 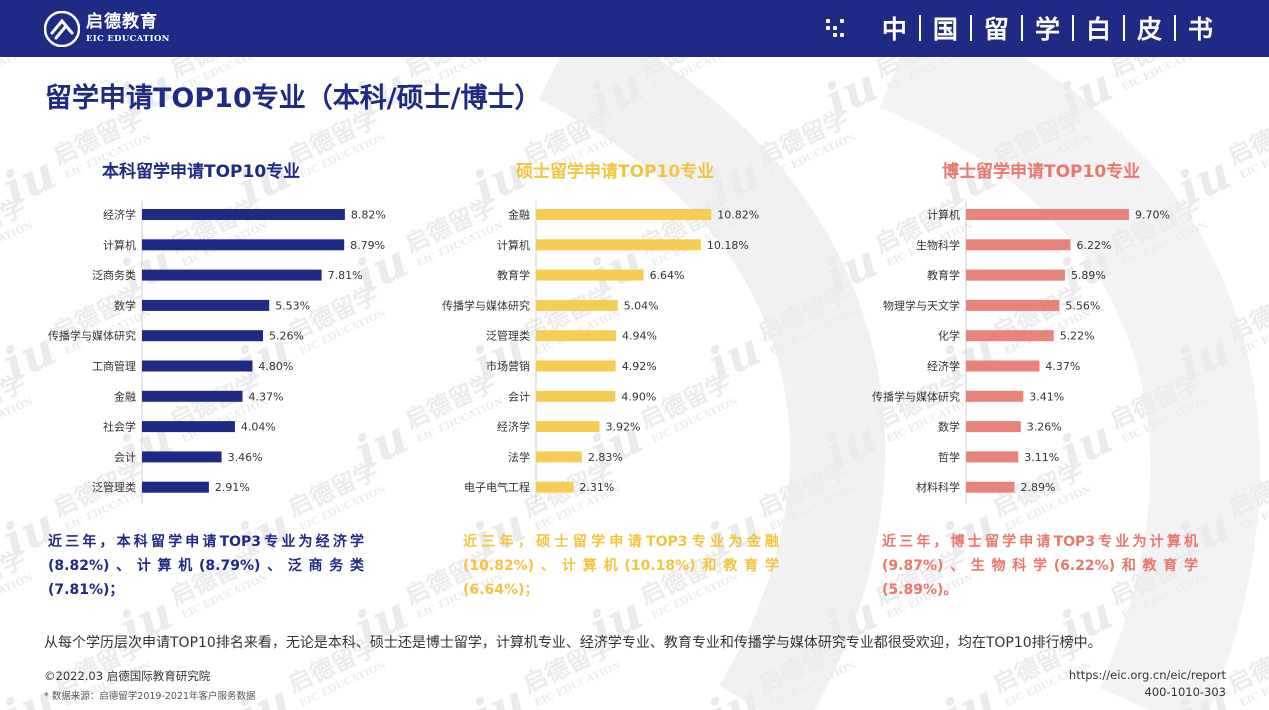 What do you see at coordinates (1200, 29) in the screenshot?
I see `series-title-char: 书` at bounding box center [1200, 29].